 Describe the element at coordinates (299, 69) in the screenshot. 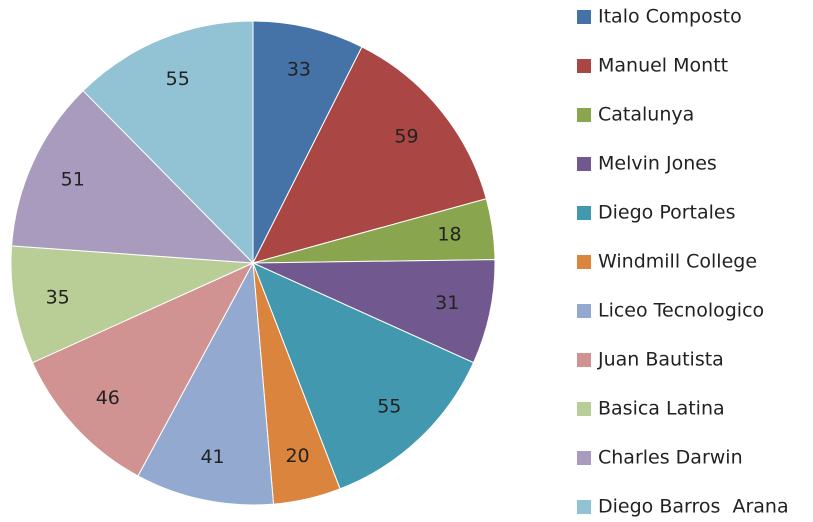

I see `data-label: 33` at that location.